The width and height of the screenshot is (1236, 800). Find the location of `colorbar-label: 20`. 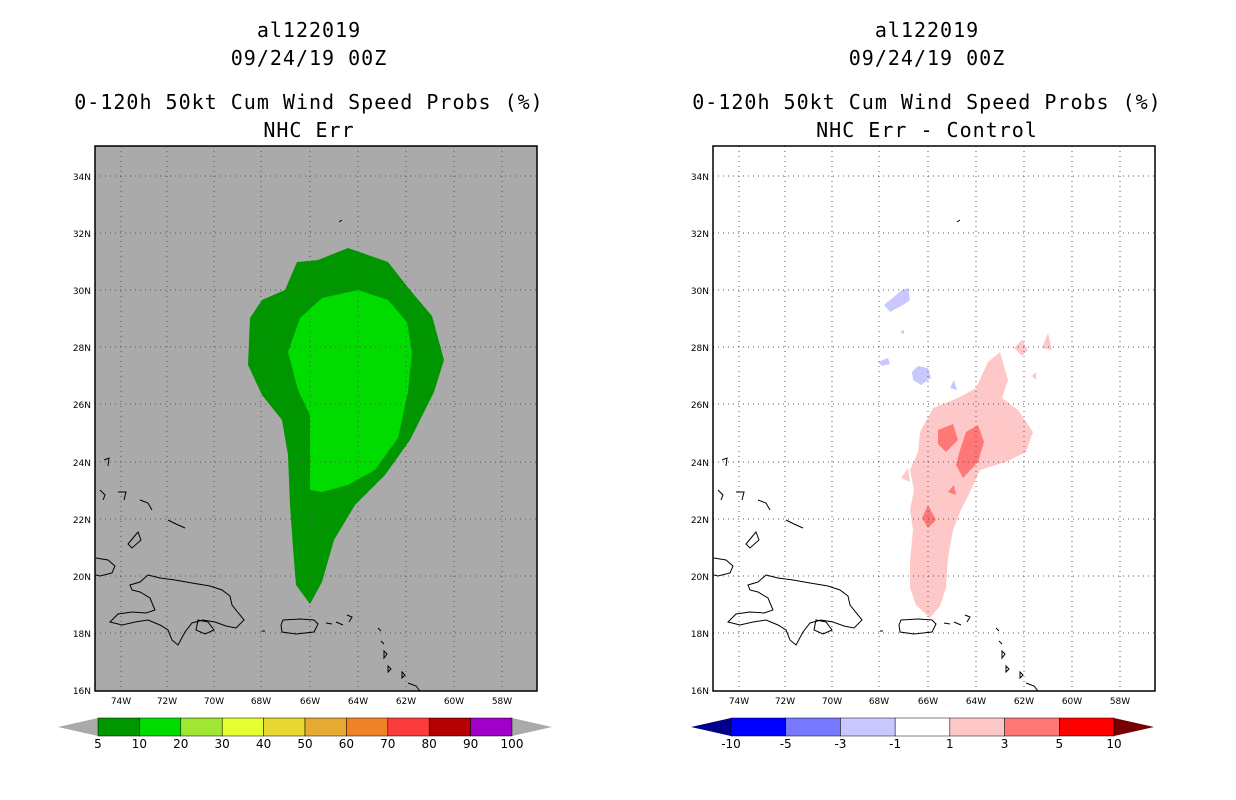

colorbar-label: 20 is located at coordinates (180, 744).